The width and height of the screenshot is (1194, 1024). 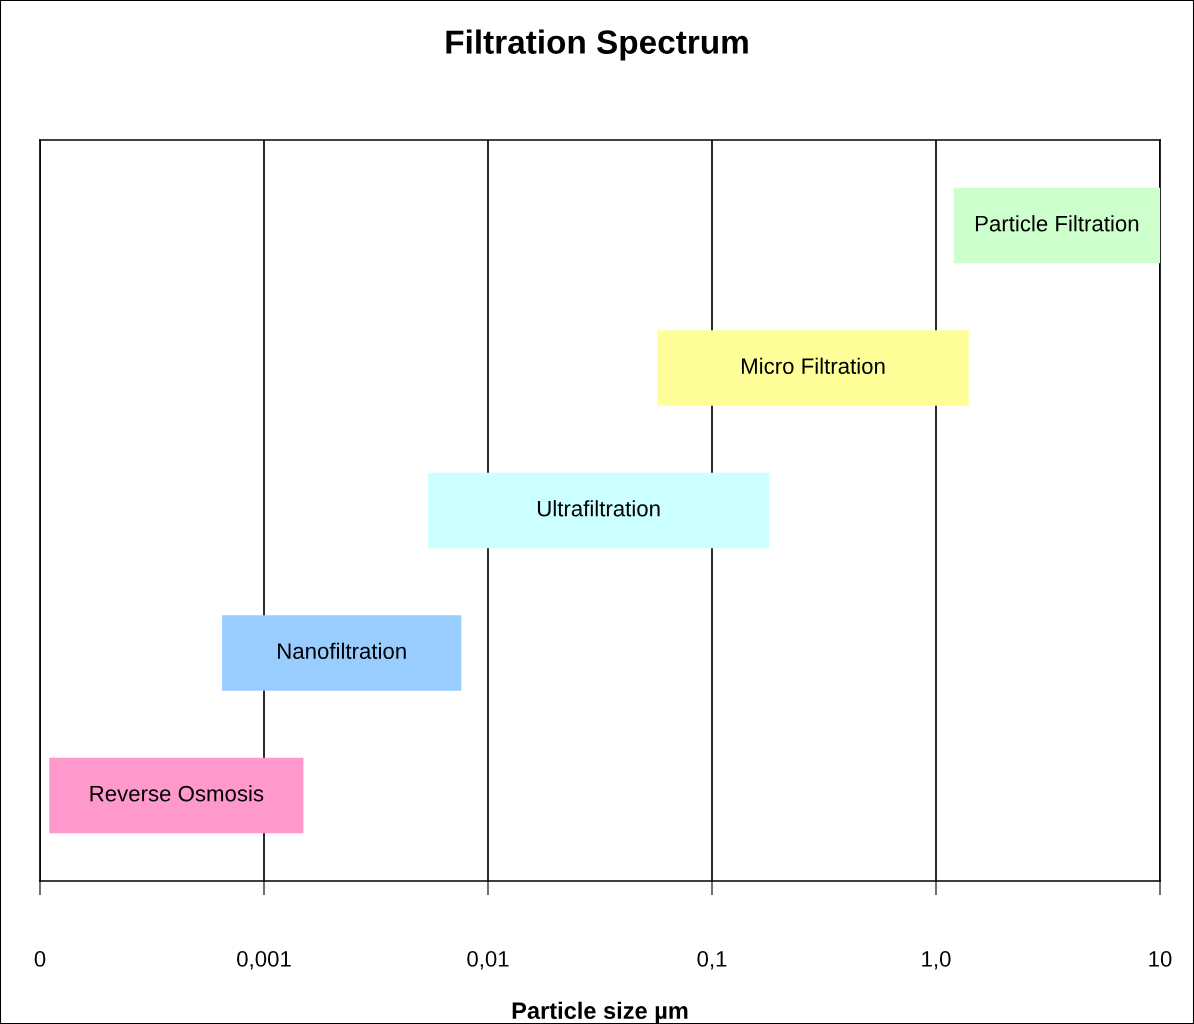 I want to click on y-tick-label: Particle Filtration, so click(x=1057, y=223).